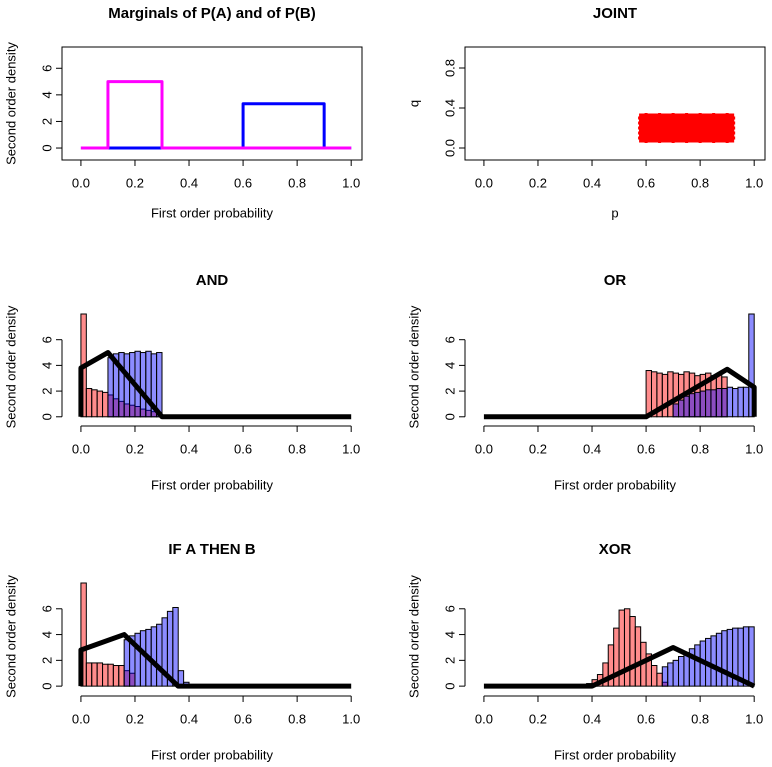  What do you see at coordinates (449, 148) in the screenshot?
I see `y-tick-label: 0.0` at bounding box center [449, 148].